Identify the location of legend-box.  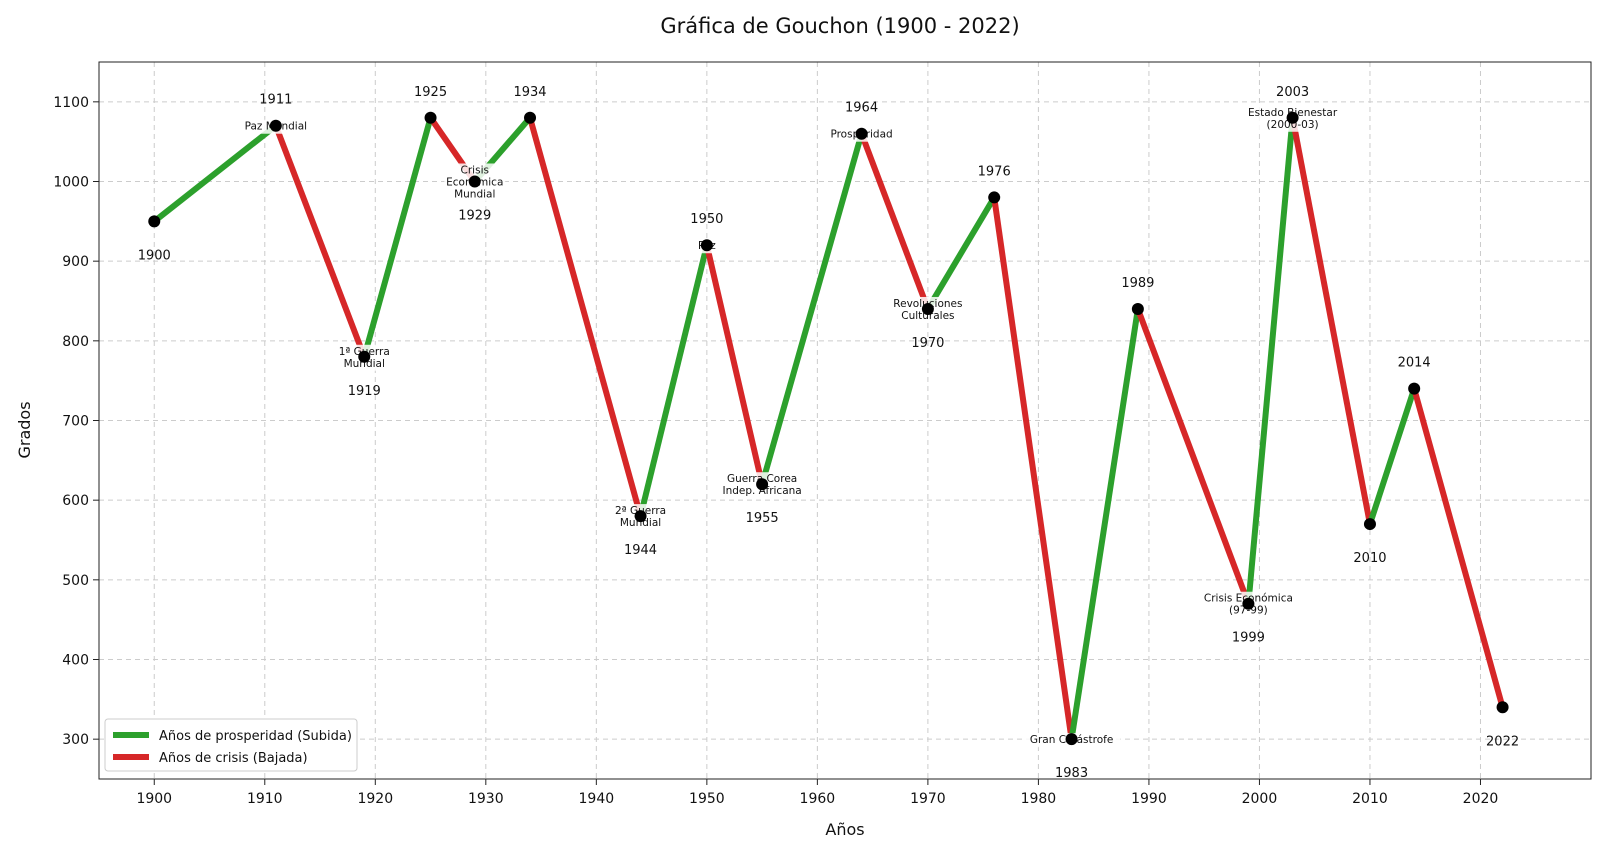
(231, 745).